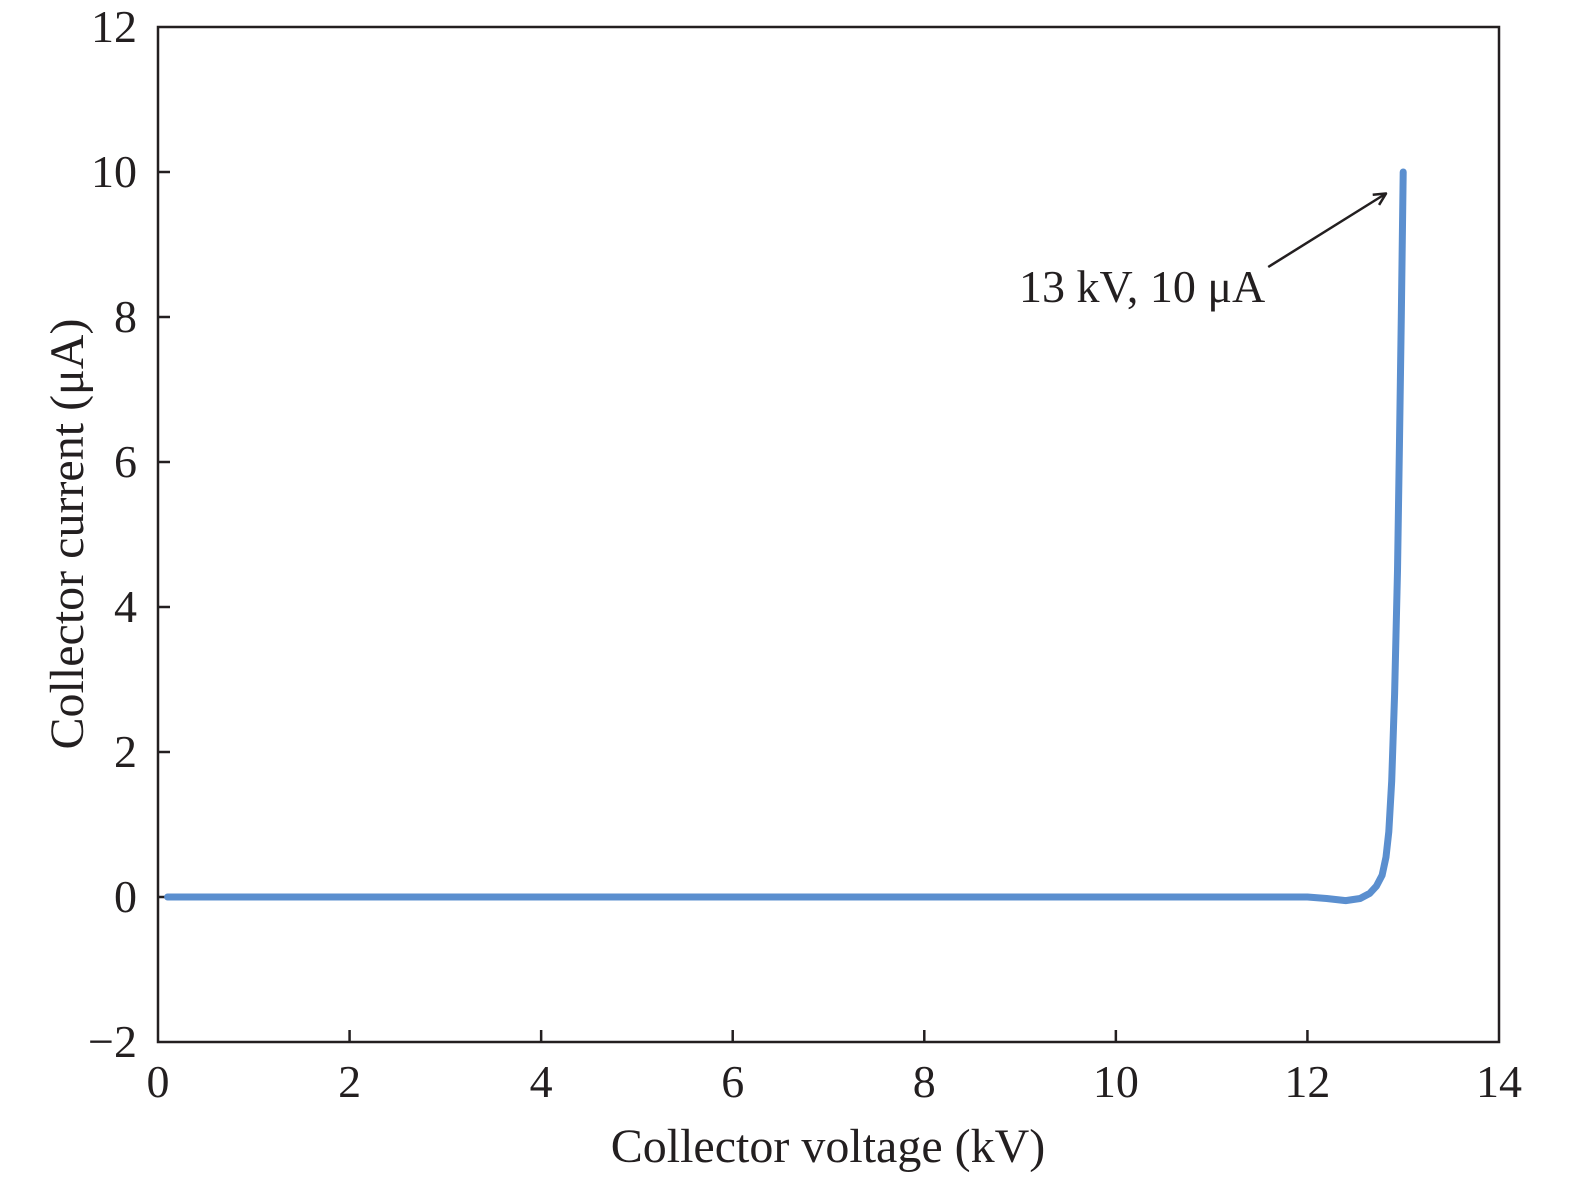 The image size is (1575, 1187). What do you see at coordinates (1499, 1081) in the screenshot?
I see `x-tick-label: 14` at bounding box center [1499, 1081].